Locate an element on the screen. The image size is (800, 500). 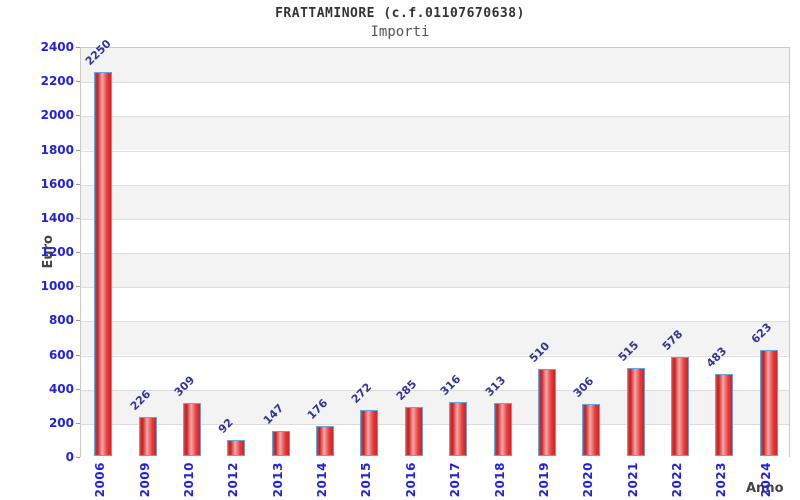
bar-2013 is located at coordinates (280, 443).